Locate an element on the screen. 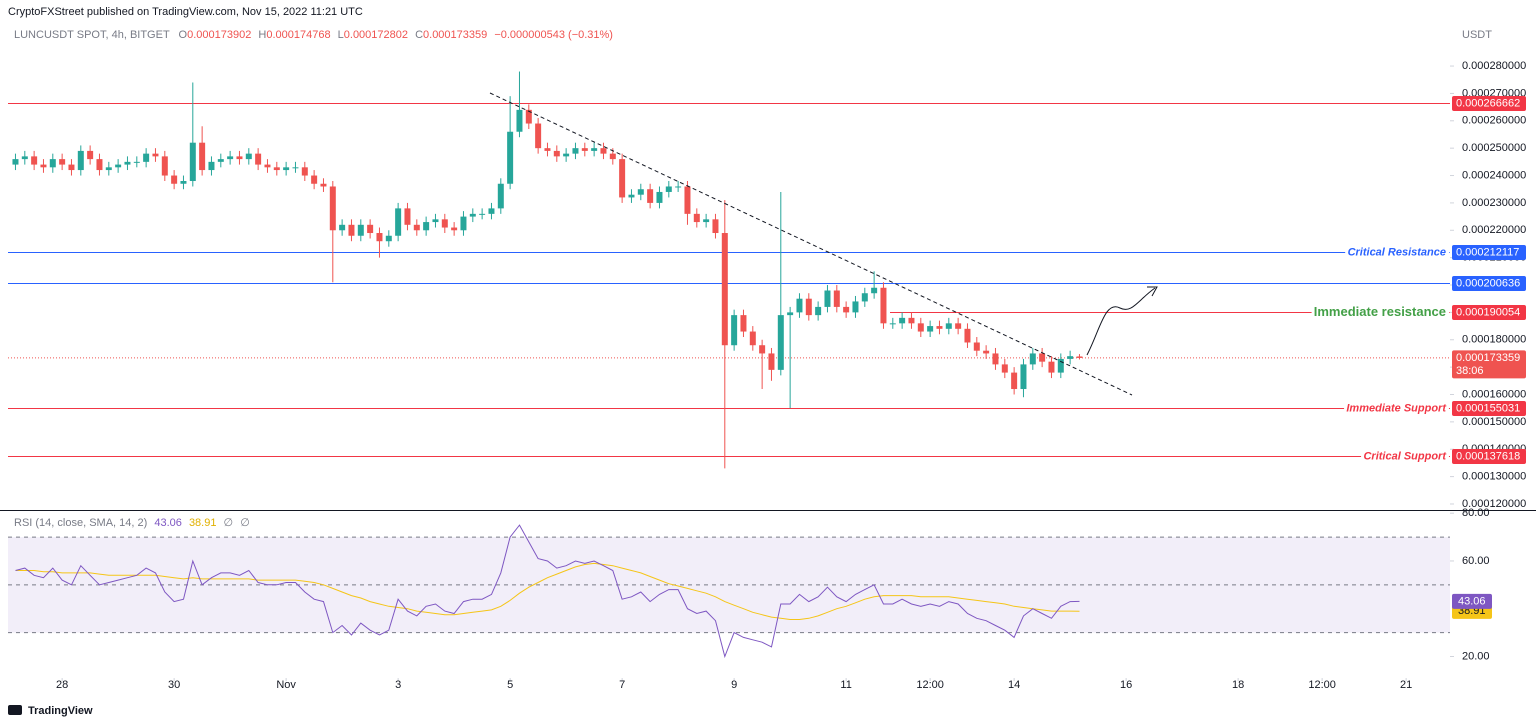 The image size is (1536, 726). level-label: Immediate resistance is located at coordinates (1380, 311).